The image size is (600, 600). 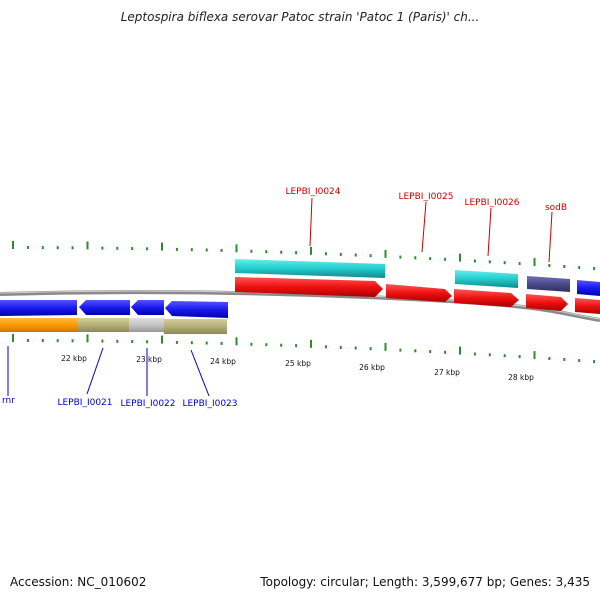 What do you see at coordinates (42, 582) in the screenshot?
I see `accession-label: Accession:` at bounding box center [42, 582].